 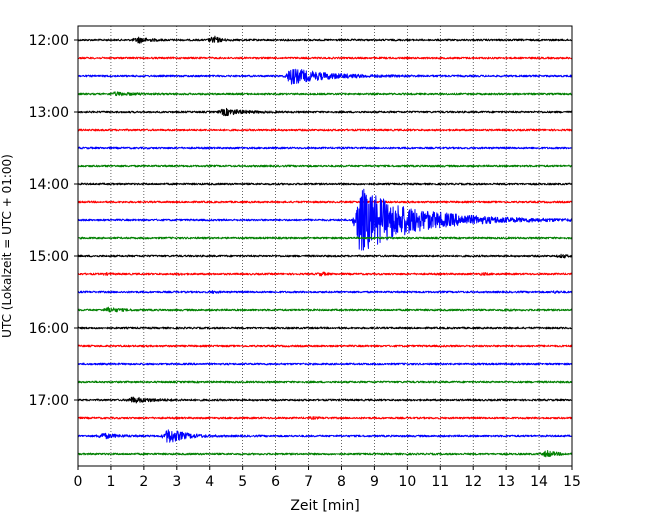 What do you see at coordinates (176, 482) in the screenshot?
I see `x-tick-label: 3` at bounding box center [176, 482].